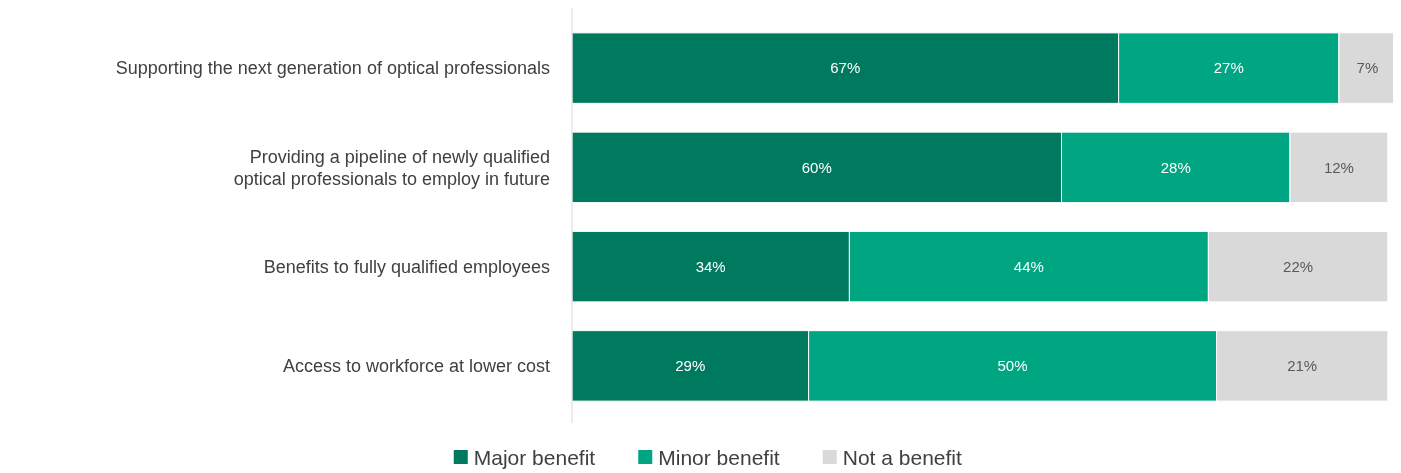 The height and width of the screenshot is (473, 1401). What do you see at coordinates (406, 266) in the screenshot?
I see `y-tick-label: Benefits to fully qualified employees` at bounding box center [406, 266].